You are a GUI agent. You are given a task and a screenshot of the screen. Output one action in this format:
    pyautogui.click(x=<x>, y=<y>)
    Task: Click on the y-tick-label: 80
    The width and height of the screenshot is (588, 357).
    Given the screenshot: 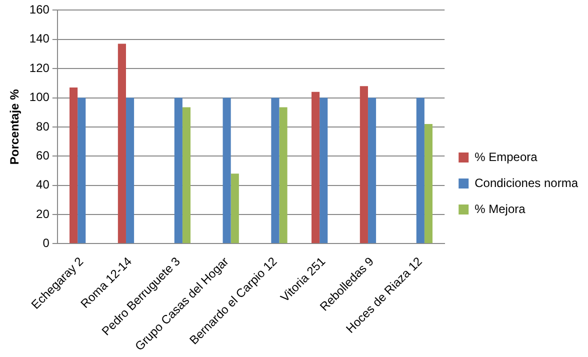 What is the action you would take?
    pyautogui.click(x=43, y=126)
    